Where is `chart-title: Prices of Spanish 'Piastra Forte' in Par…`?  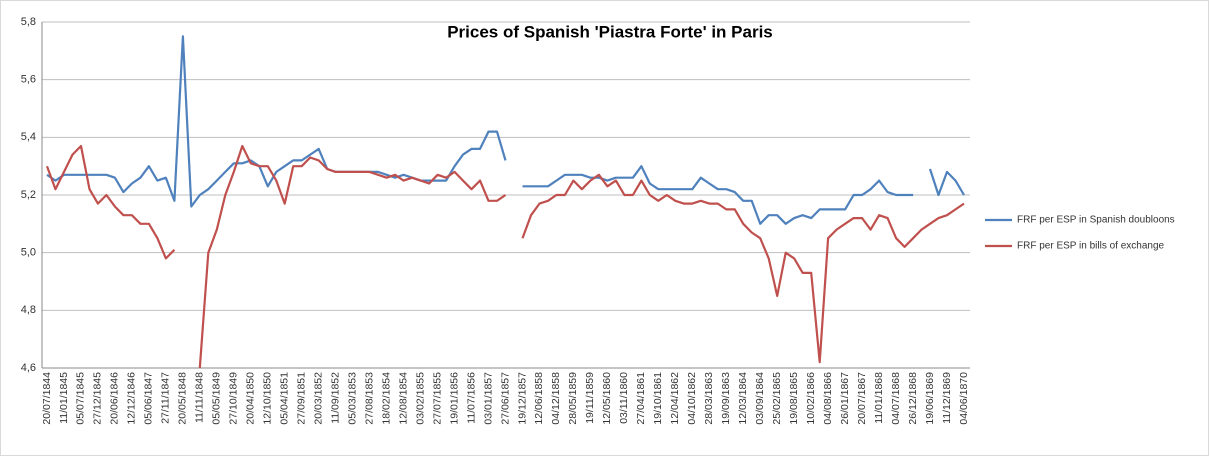 chart-title: Prices of Spanish 'Piastra Forte' in Par… is located at coordinates (610, 31).